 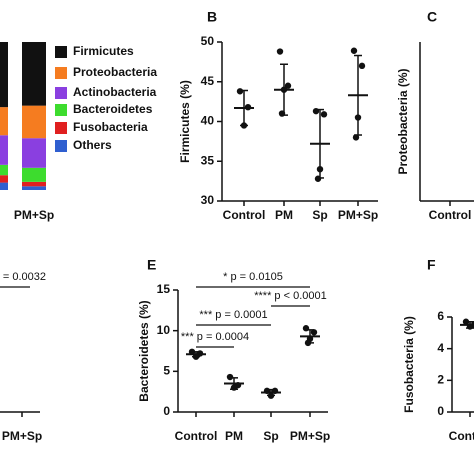 What do you see at coordinates (409, 364) in the screenshot?
I see `y-axis-label: Fusobacteria (%)` at bounding box center [409, 364].